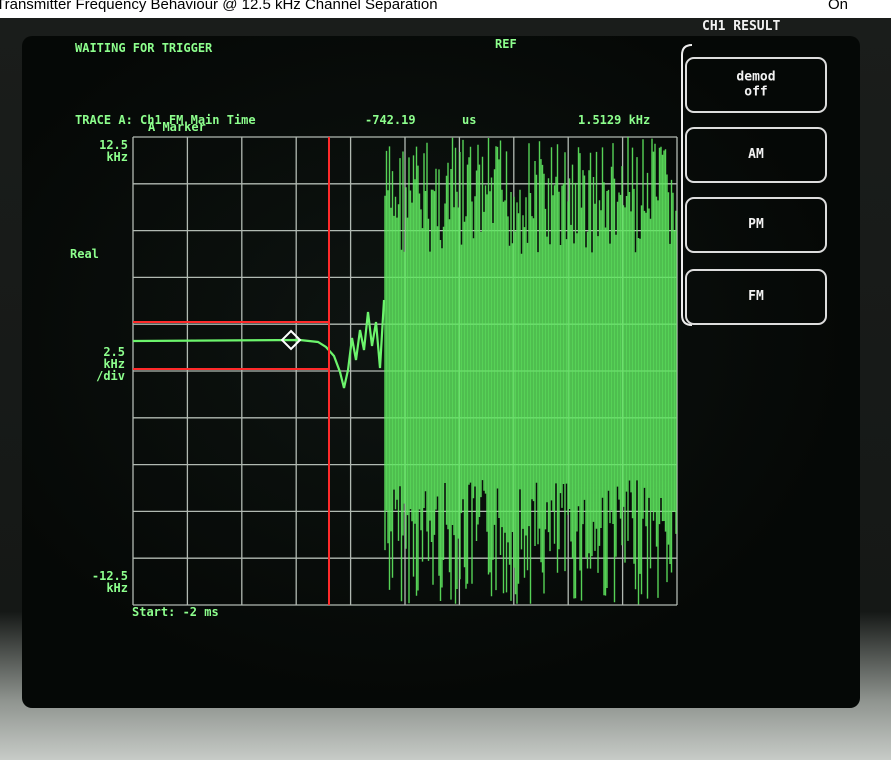  Describe the element at coordinates (291, 340) in the screenshot. I see `marker` at that location.